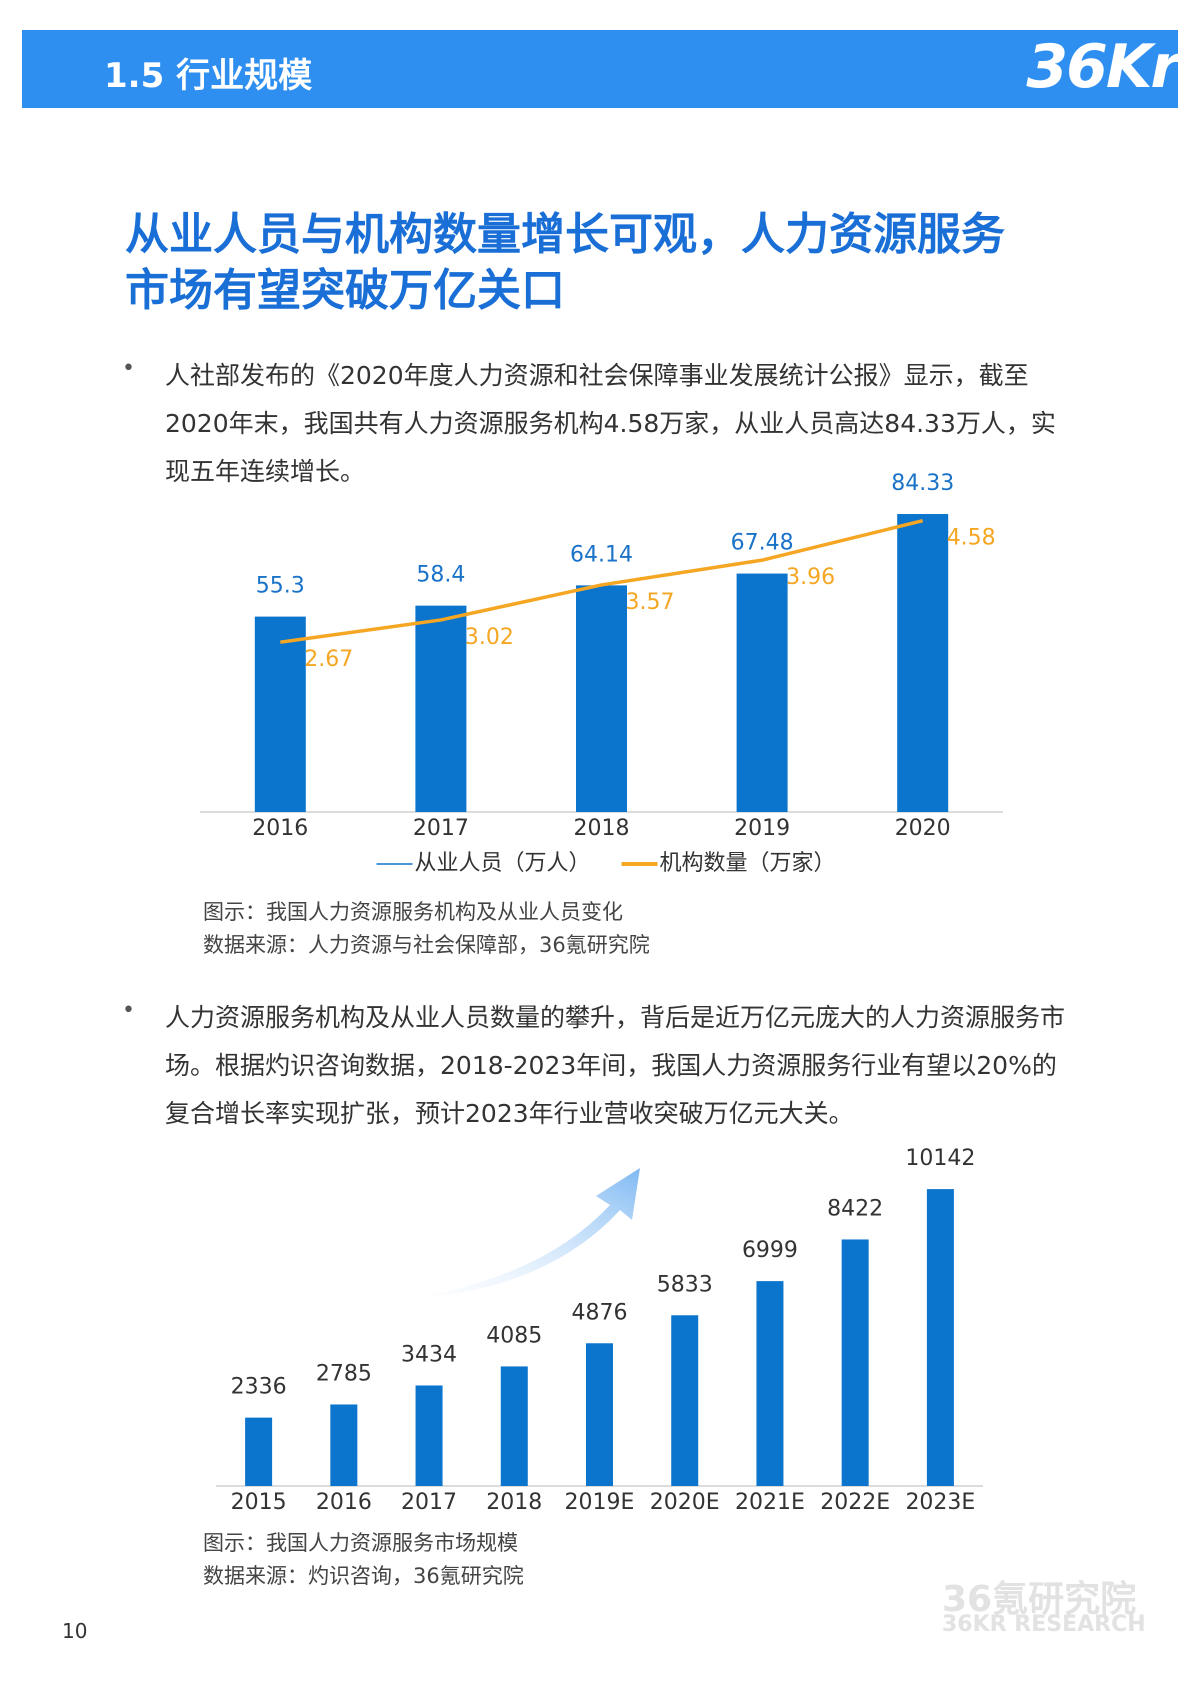 The width and height of the screenshot is (1200, 1698). What do you see at coordinates (514, 1335) in the screenshot?
I see `data-label: 4085` at bounding box center [514, 1335].